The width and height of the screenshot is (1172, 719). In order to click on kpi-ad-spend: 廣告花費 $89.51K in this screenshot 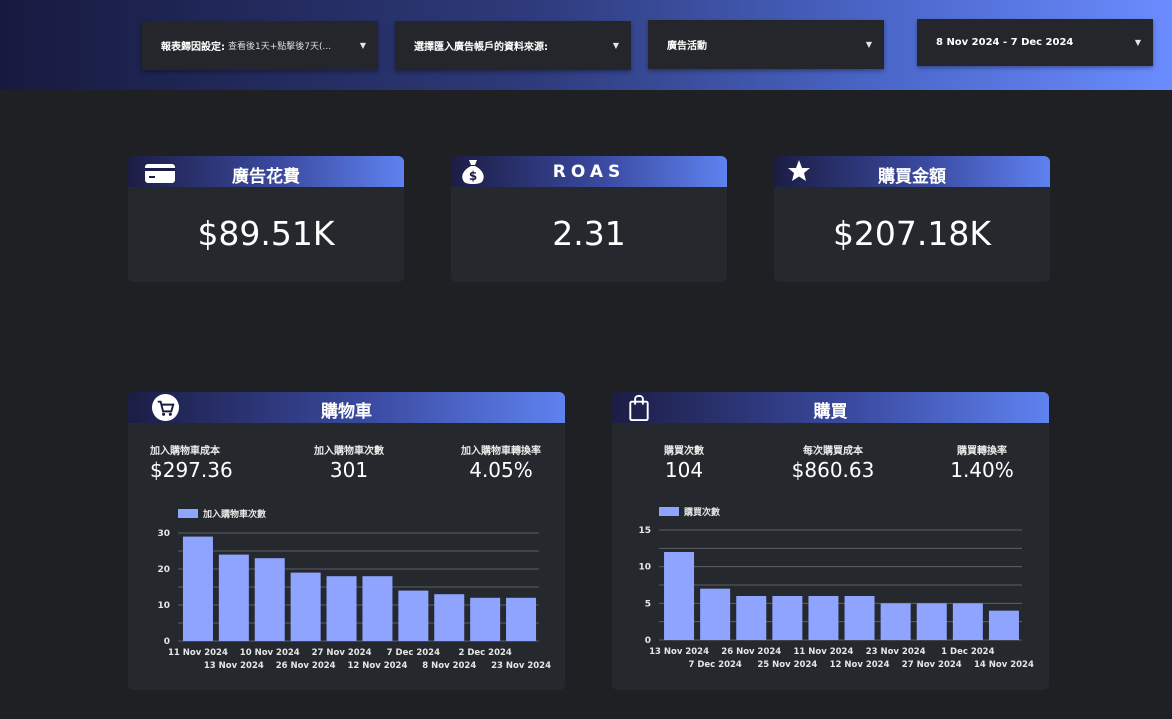, I will do `click(266, 219)`.